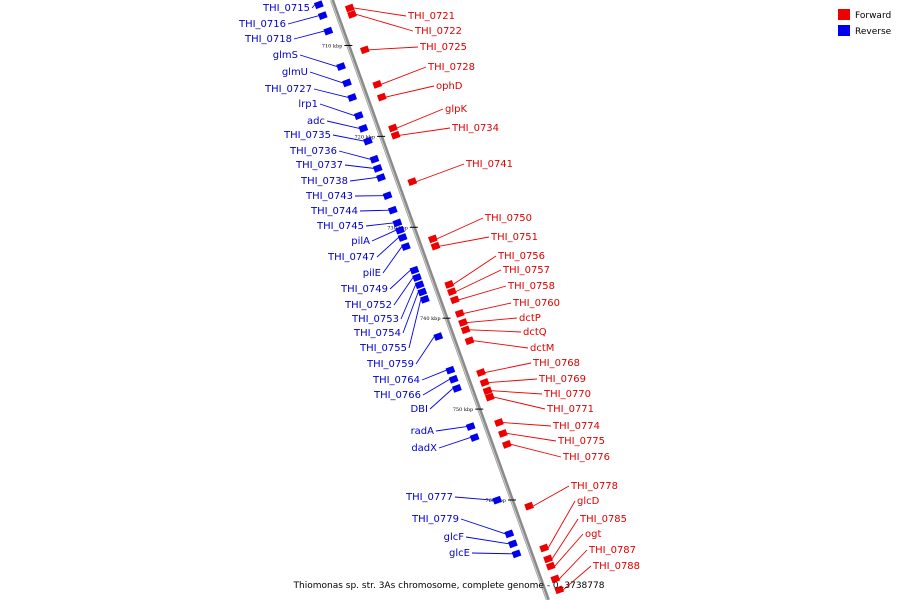  I want to click on reverse-gene-label: glmU, so click(295, 72).